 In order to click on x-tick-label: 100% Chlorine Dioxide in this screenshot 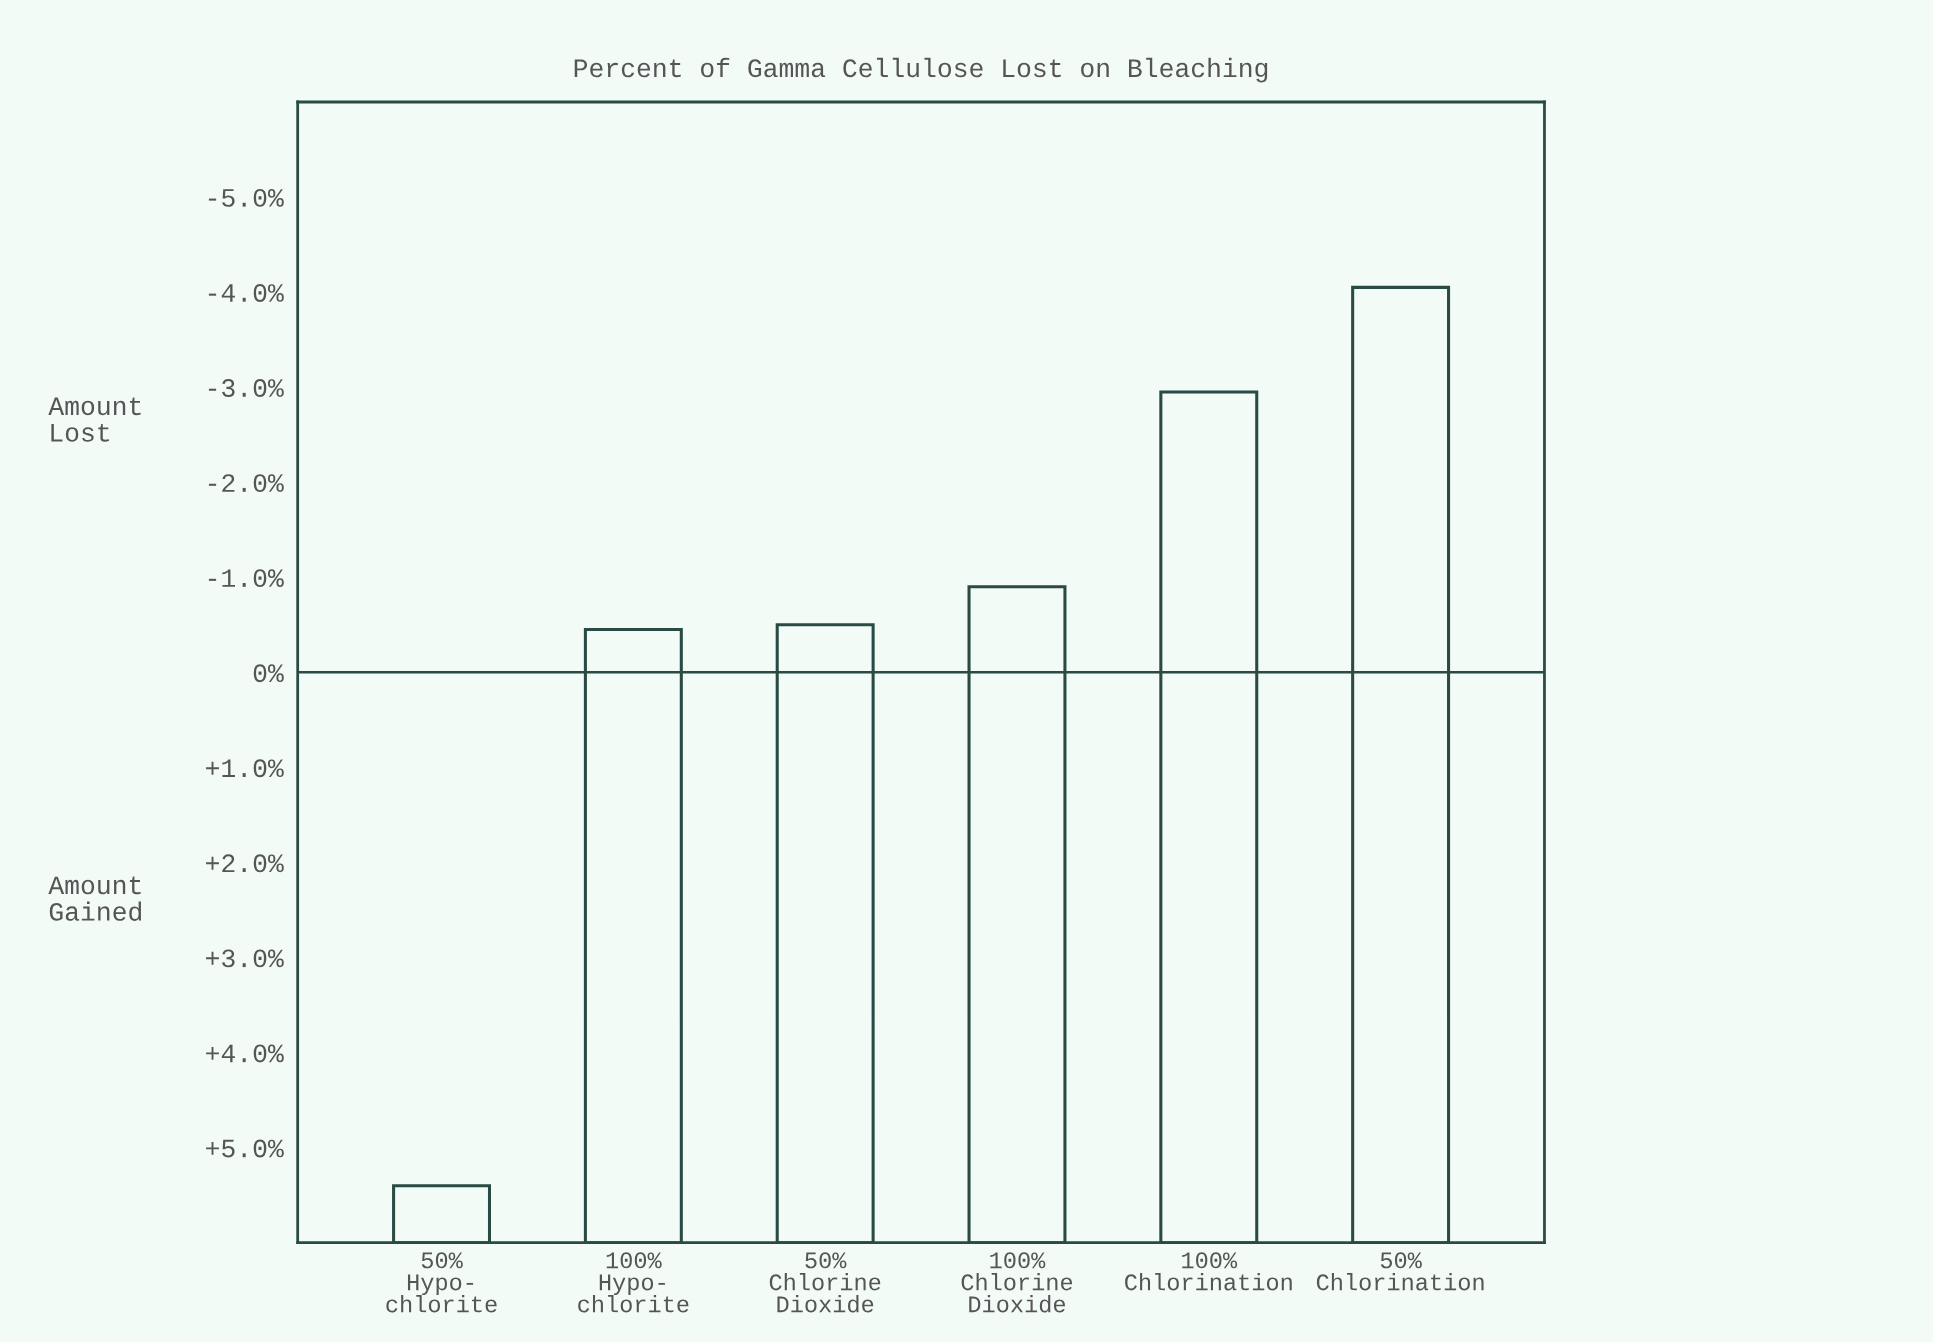, I will do `click(1017, 1282)`.